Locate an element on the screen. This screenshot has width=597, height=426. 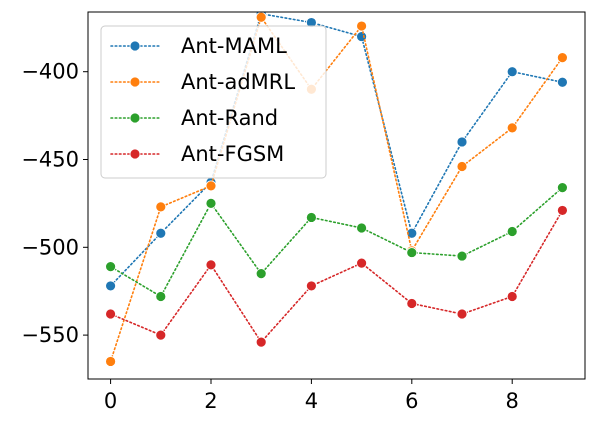
x-tick-label: 0 is located at coordinates (110, 401).